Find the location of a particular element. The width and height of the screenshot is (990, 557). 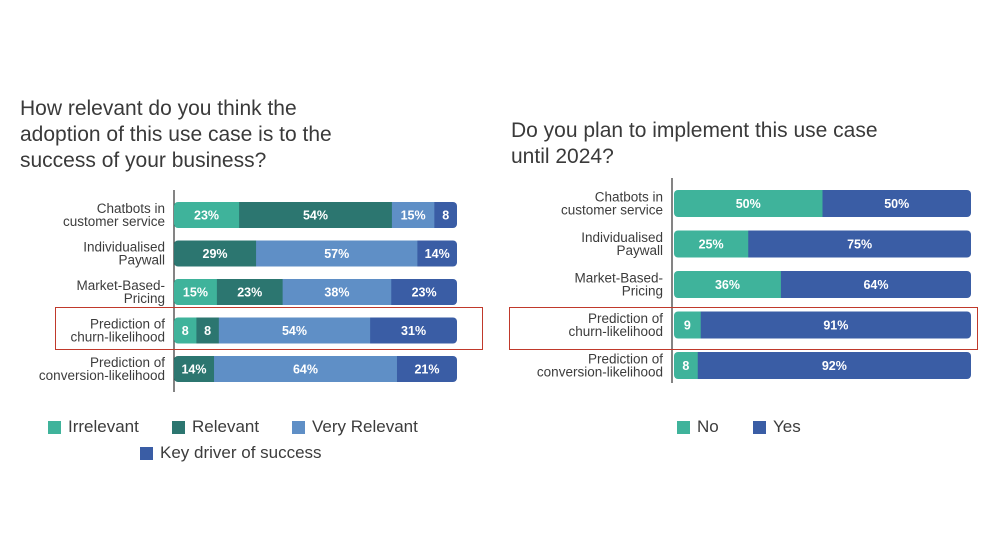

right-bar-row: Prediction of conversion-likelihood 8 92% is located at coordinates (754, 366).